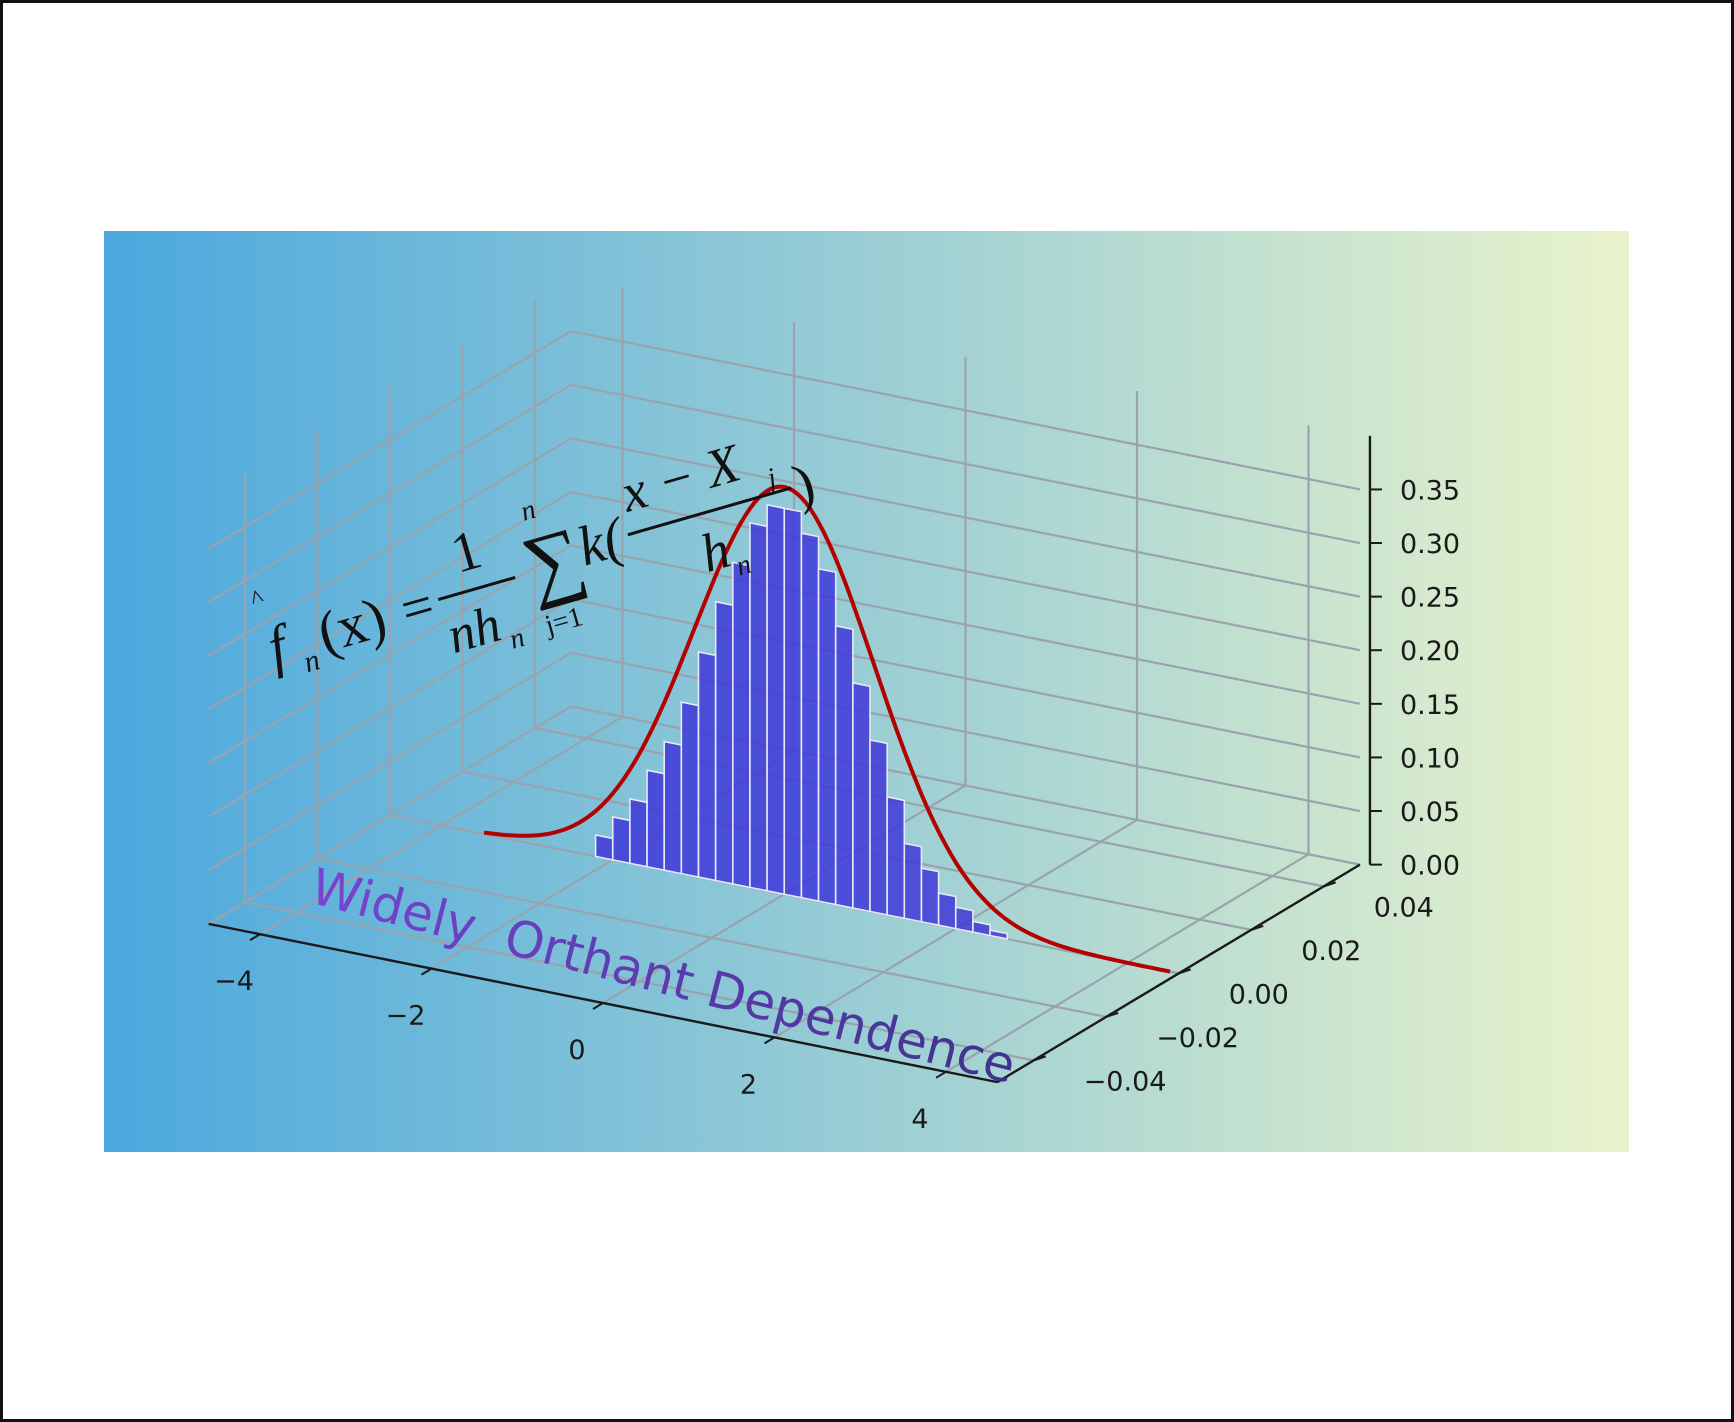 Image resolution: width=1734 pixels, height=1422 pixels. What do you see at coordinates (1404, 907) in the screenshot?
I see `y-tick-label-4: 0.04` at bounding box center [1404, 907].